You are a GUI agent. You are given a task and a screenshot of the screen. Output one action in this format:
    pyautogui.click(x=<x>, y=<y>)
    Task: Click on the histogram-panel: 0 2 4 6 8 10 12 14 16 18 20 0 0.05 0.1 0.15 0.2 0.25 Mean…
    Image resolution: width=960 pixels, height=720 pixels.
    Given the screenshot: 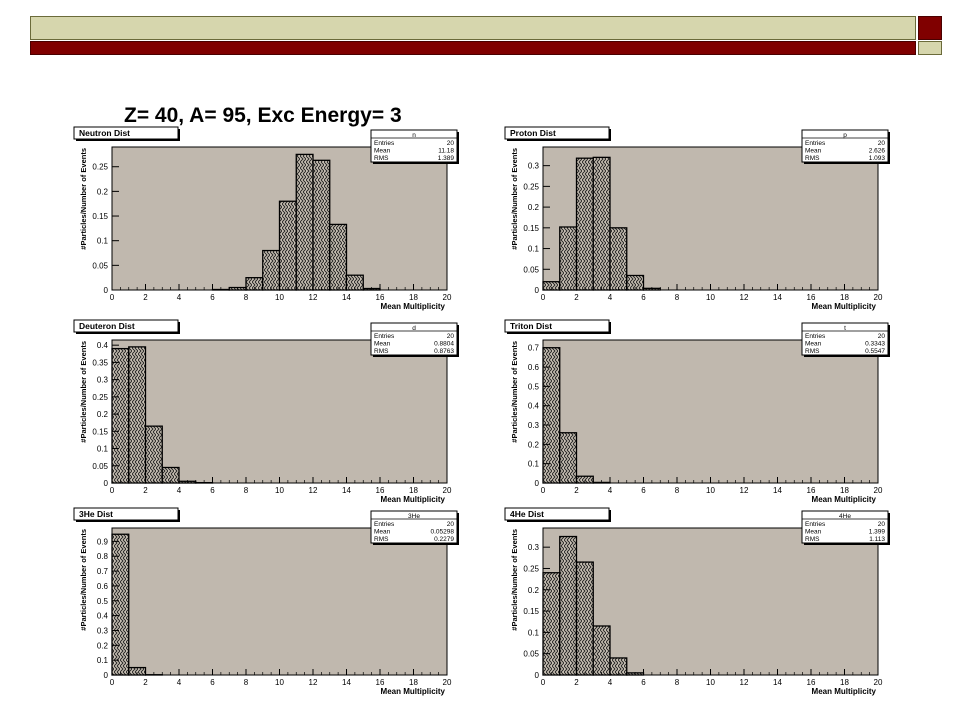 What is the action you would take?
    pyautogui.click(x=266, y=218)
    